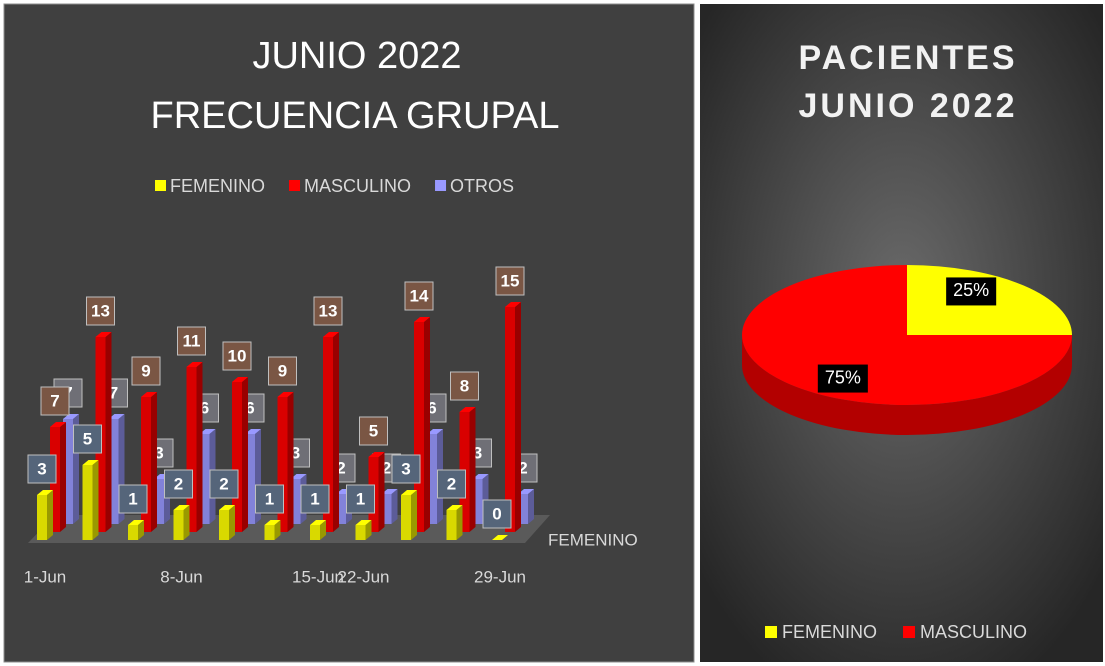  What do you see at coordinates (973, 632) in the screenshot?
I see `legend-label: MASCULINO` at bounding box center [973, 632].